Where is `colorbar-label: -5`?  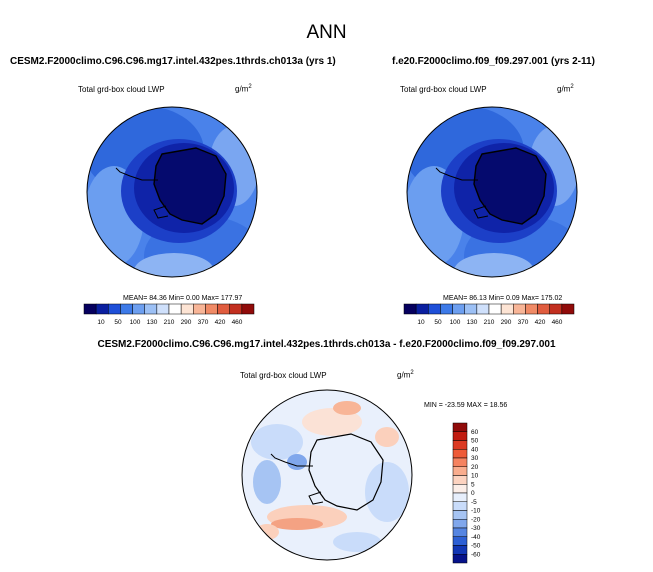
colorbar-label: -5 is located at coordinates (474, 502).